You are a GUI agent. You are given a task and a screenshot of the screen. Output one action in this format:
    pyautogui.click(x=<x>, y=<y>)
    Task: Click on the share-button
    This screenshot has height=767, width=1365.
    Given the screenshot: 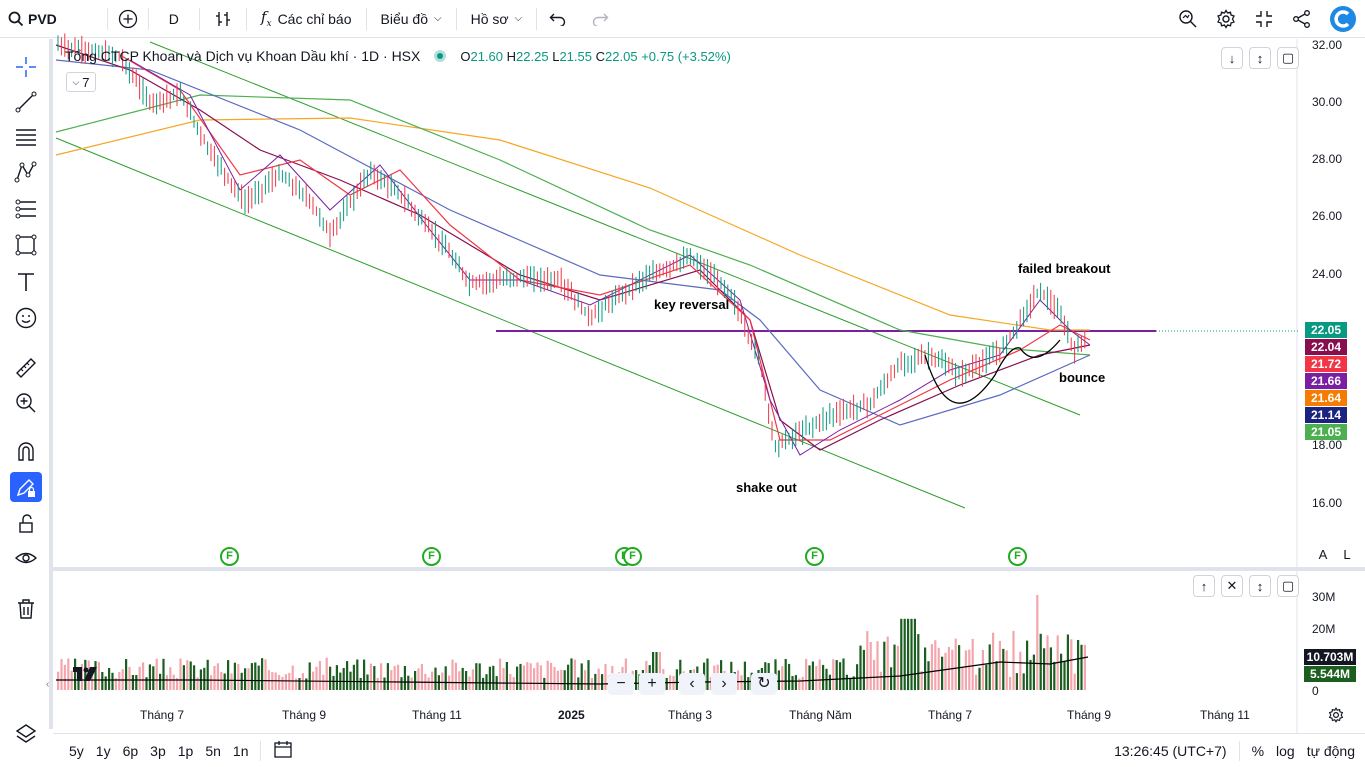 What is the action you would take?
    pyautogui.click(x=1302, y=19)
    